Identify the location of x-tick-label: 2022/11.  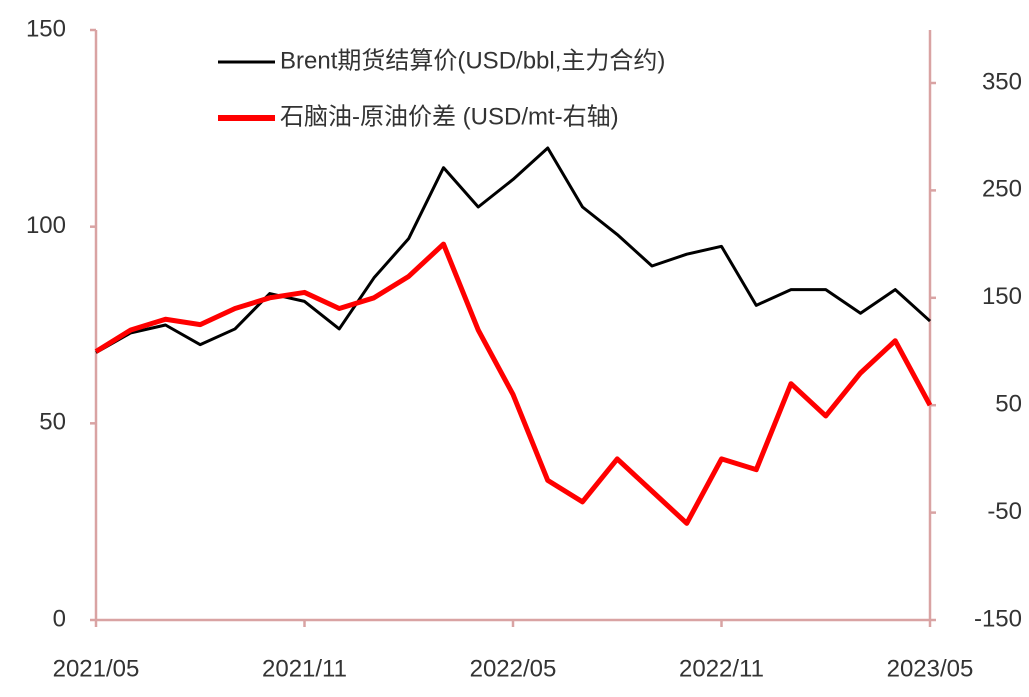
(721, 668).